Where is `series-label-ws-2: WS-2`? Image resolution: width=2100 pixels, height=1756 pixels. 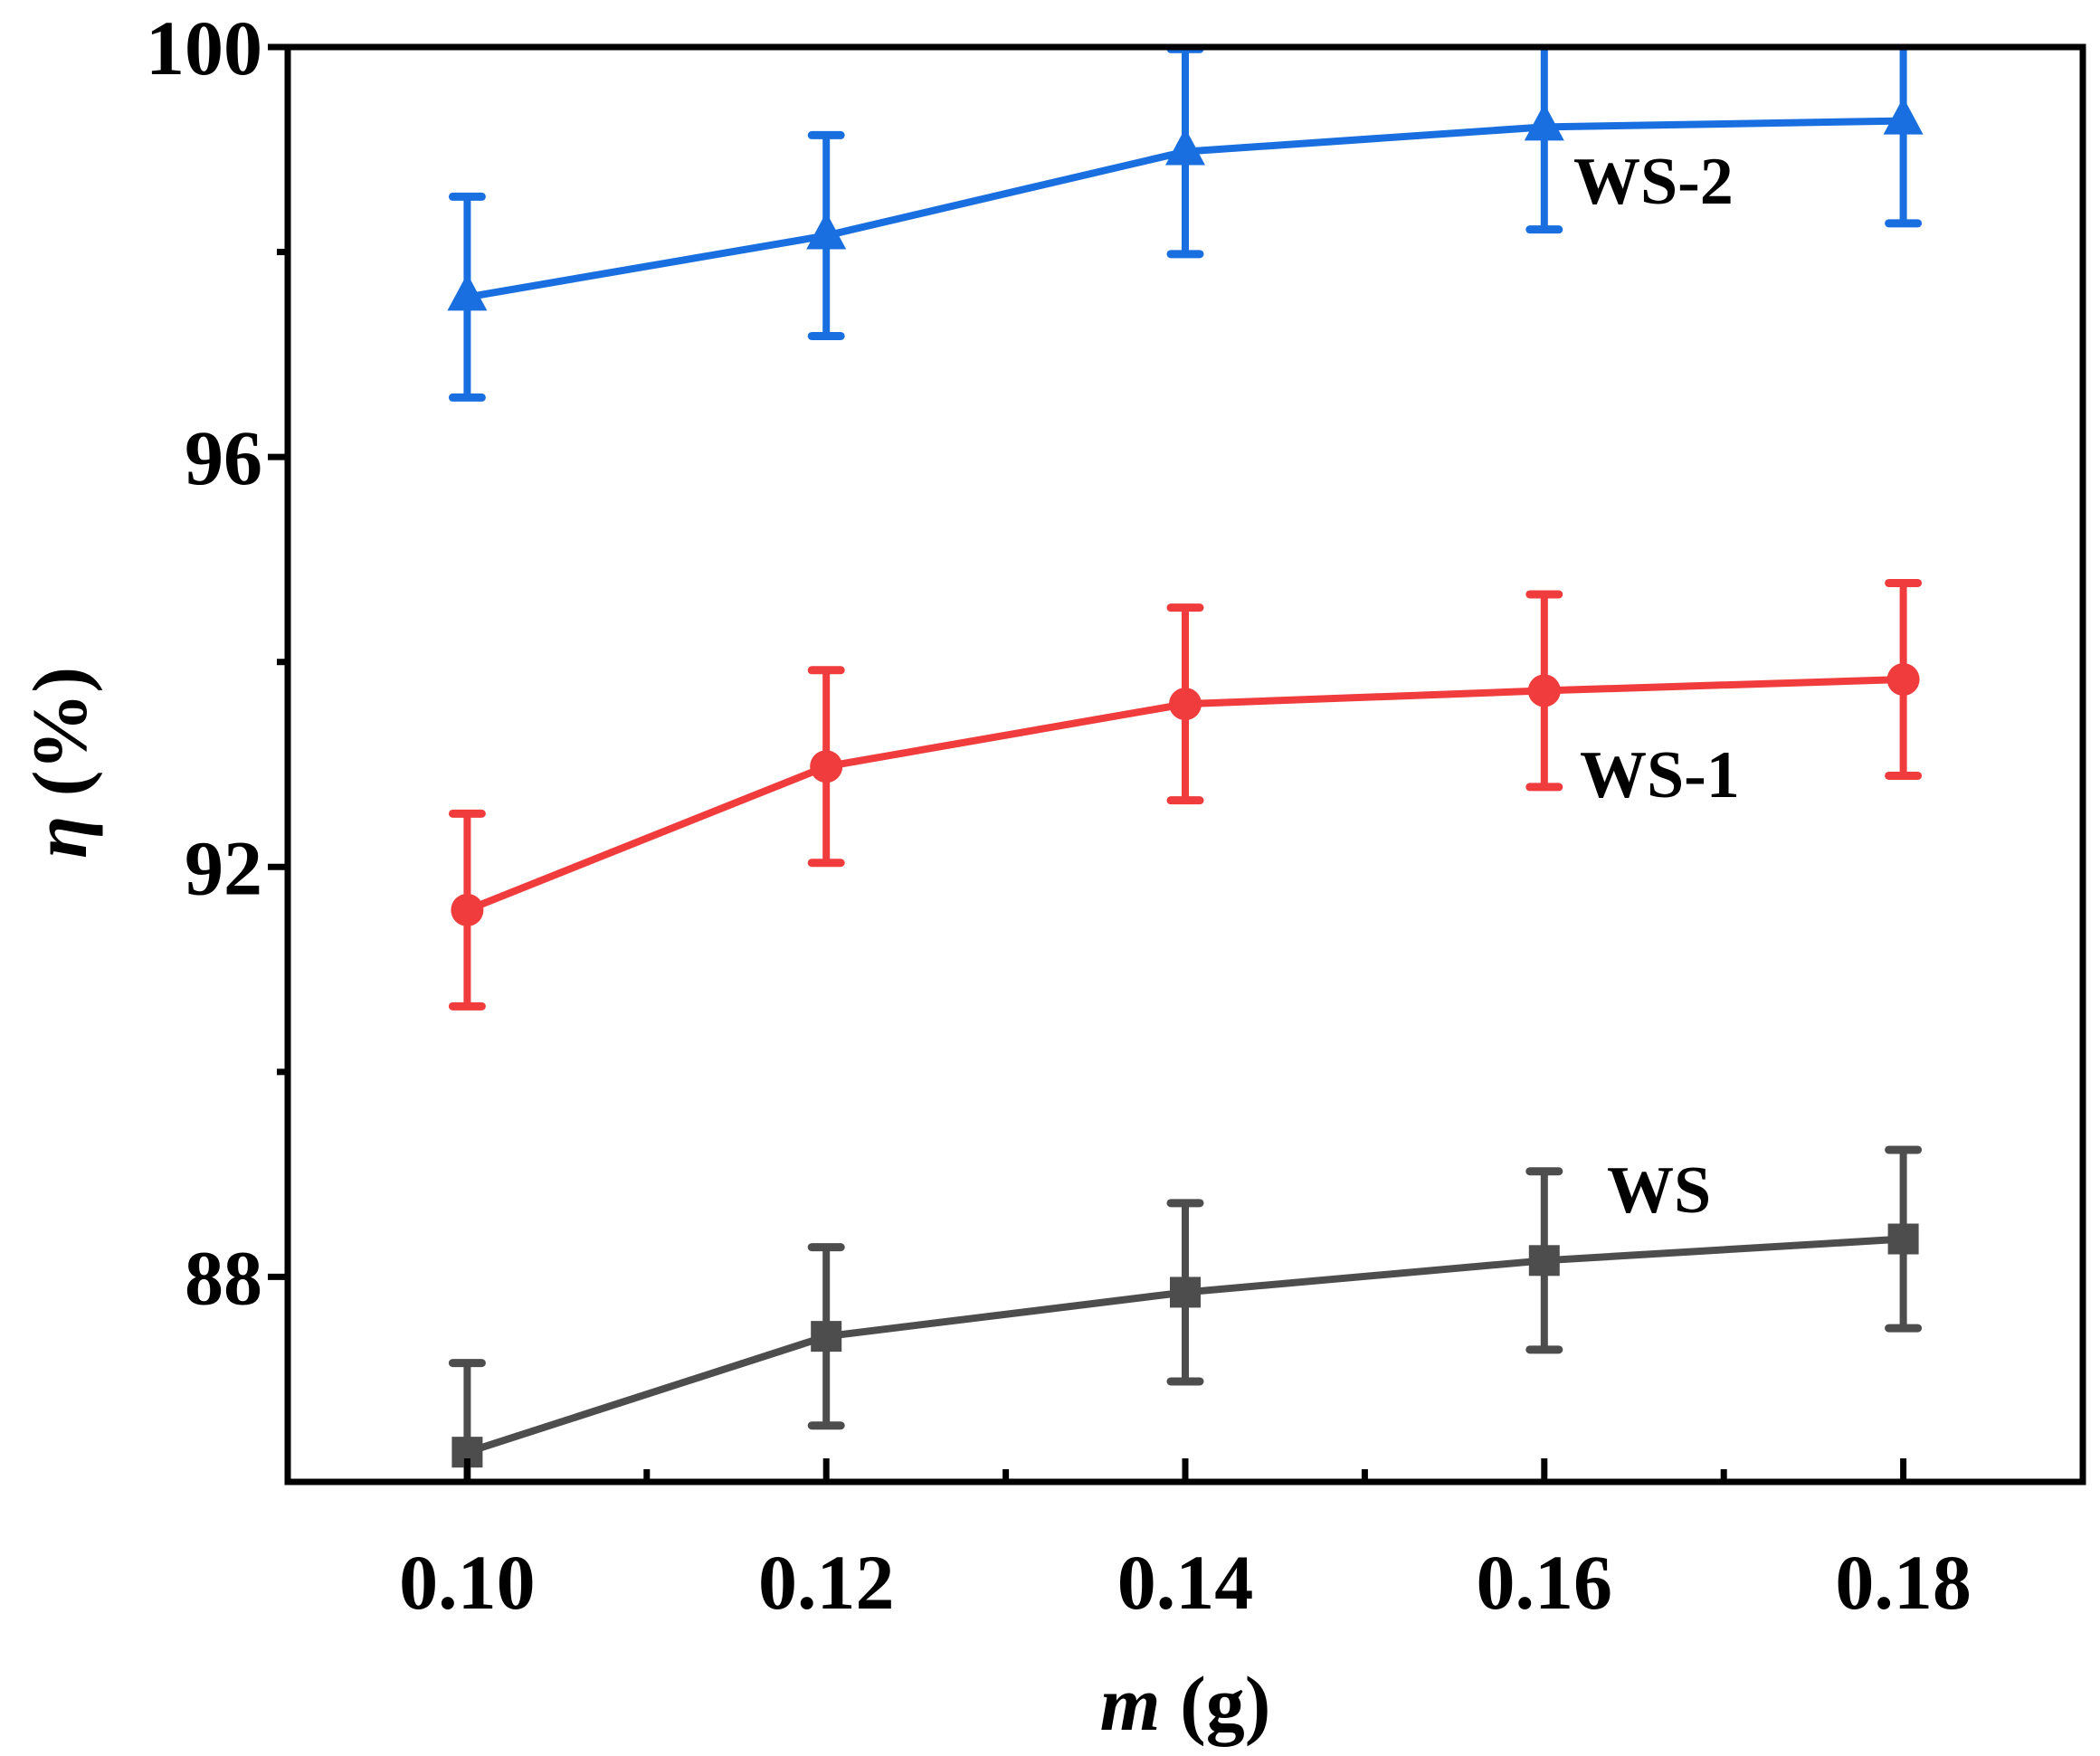 series-label-ws-2: WS-2 is located at coordinates (1653, 182).